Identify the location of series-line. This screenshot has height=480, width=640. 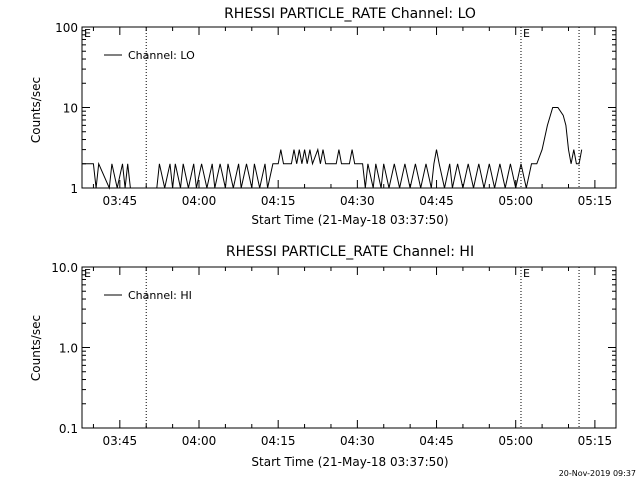
(332, 148).